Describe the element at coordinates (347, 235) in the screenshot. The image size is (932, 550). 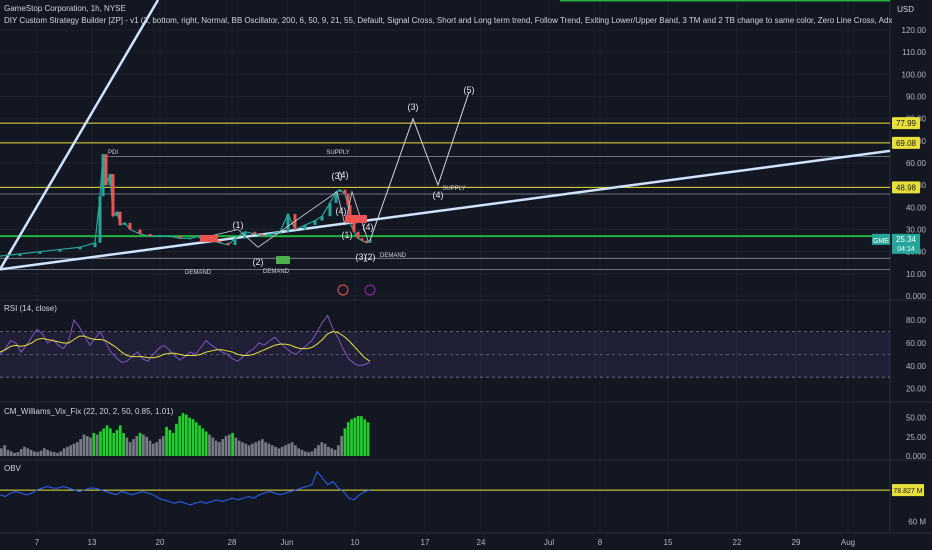
I see `wave-label: (1)` at that location.